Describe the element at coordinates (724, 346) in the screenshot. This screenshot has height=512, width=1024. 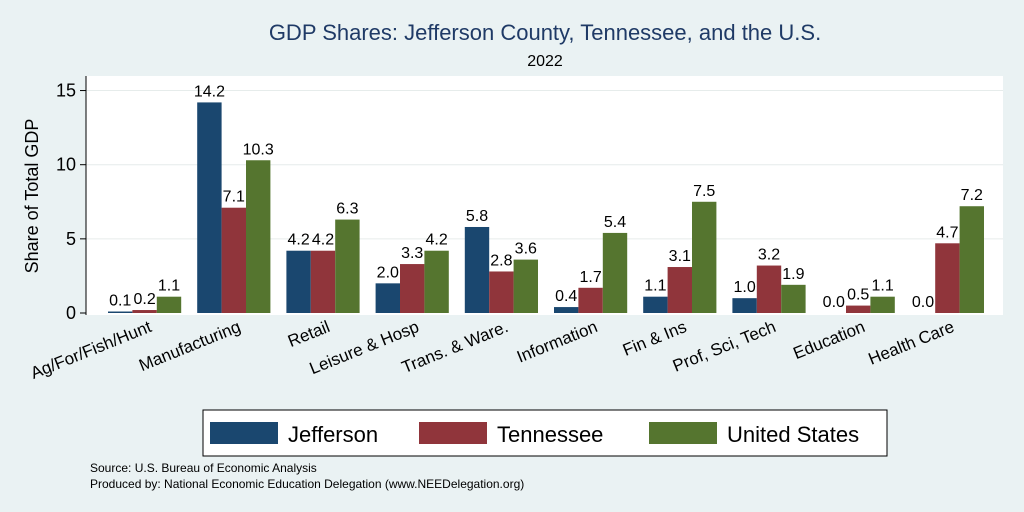
I see `x-tick-label: Prof, Sci, Tech` at that location.